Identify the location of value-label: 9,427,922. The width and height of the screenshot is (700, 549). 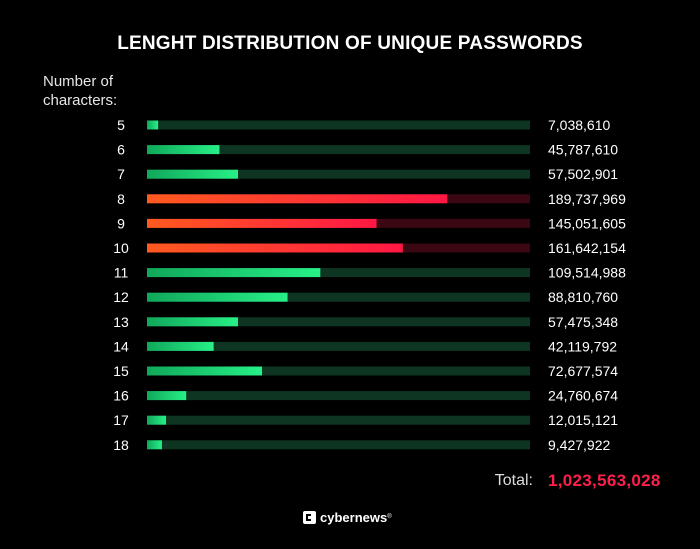
(579, 445).